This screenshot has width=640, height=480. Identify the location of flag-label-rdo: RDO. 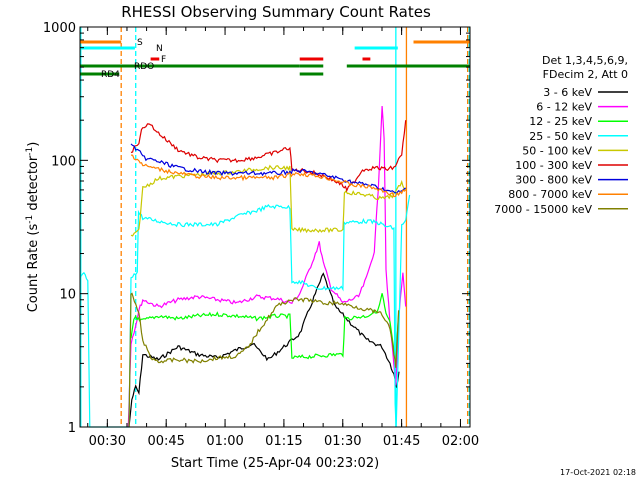
(144, 67).